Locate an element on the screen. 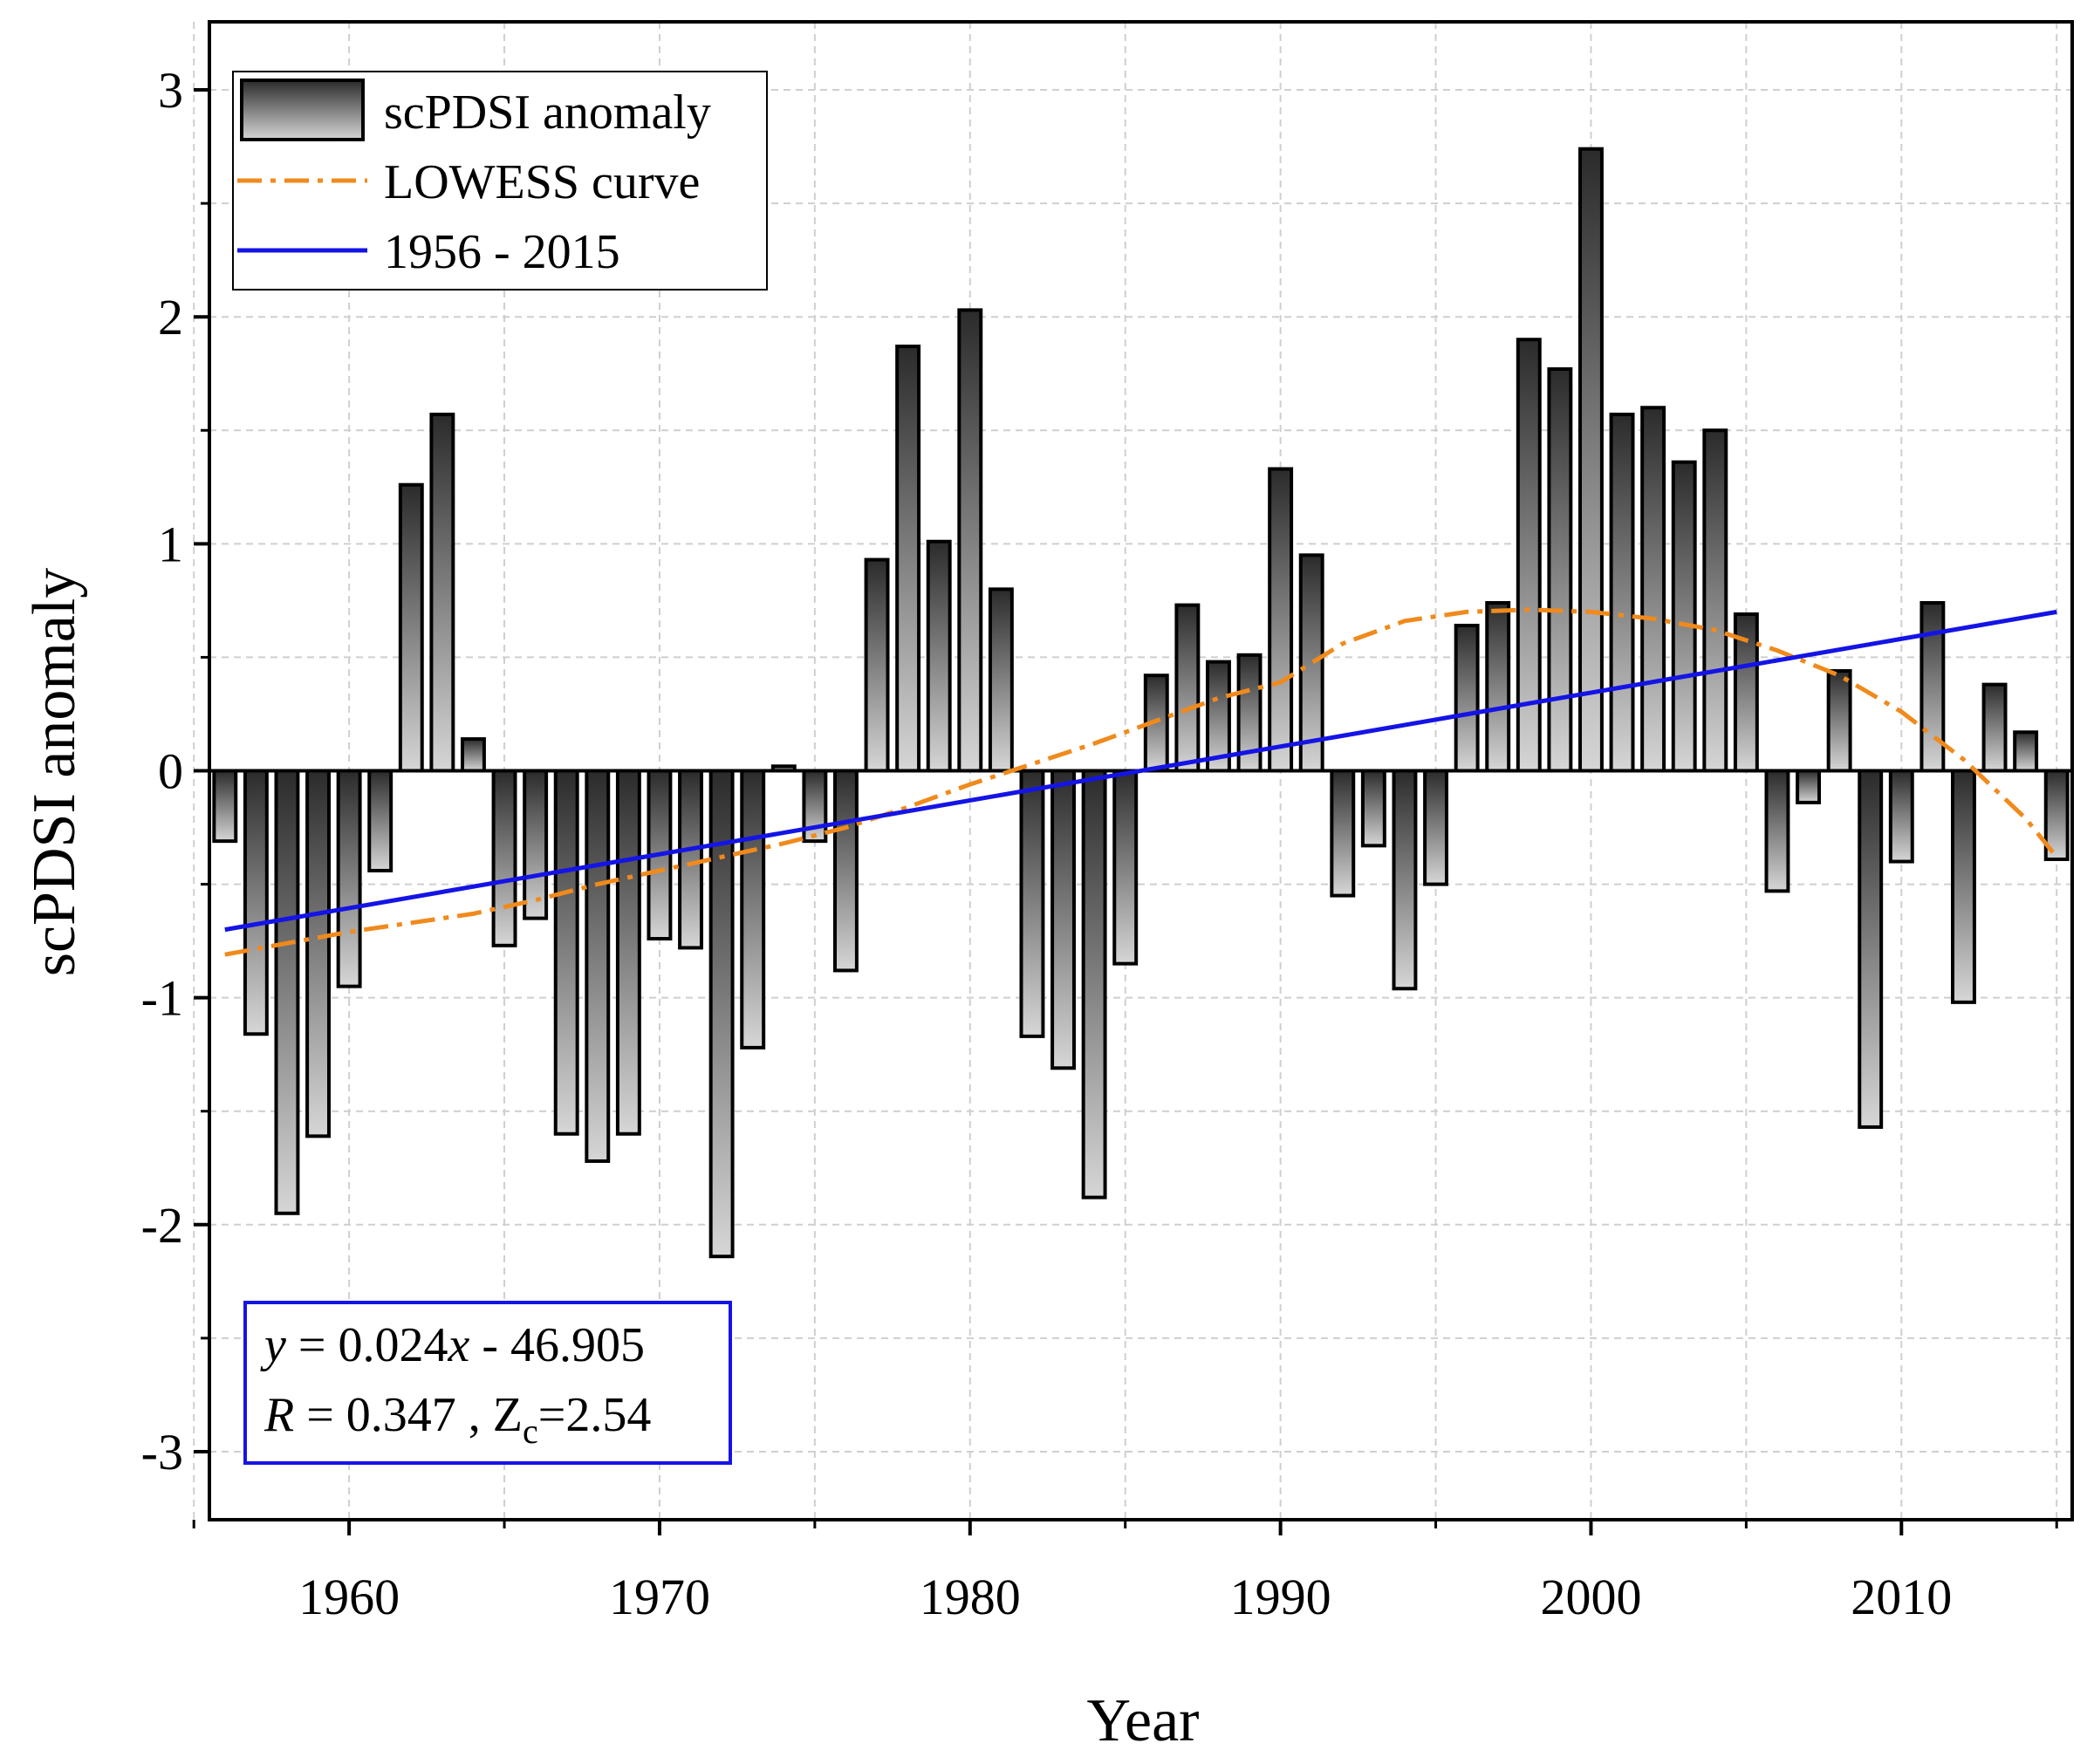 Image resolution: width=2094 pixels, height=1764 pixels. equation-line-1: y = 0.024x - 46.905 is located at coordinates (452, 1345).